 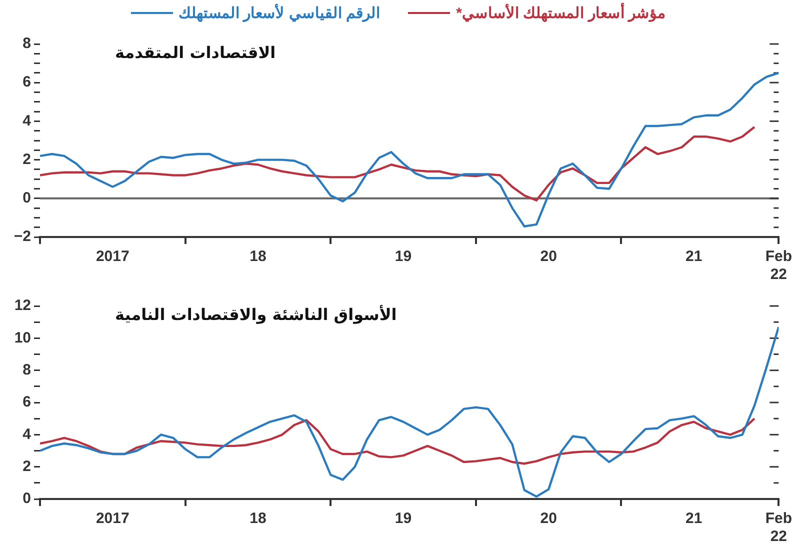 I want to click on chart-title: الأسواق الناشئة والاقتصادات النامية, so click(x=256, y=314).